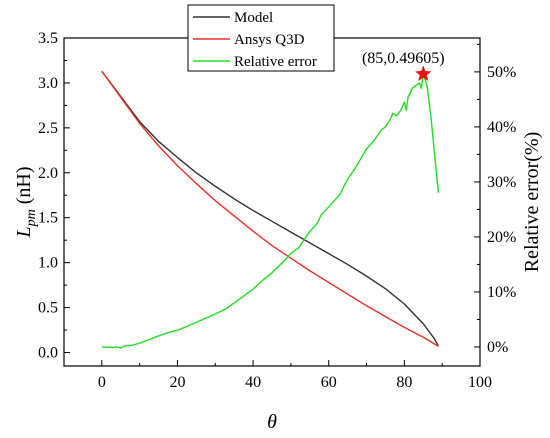 The image size is (550, 438). Describe the element at coordinates (272, 422) in the screenshot. I see `x-axis-title: θ` at that location.